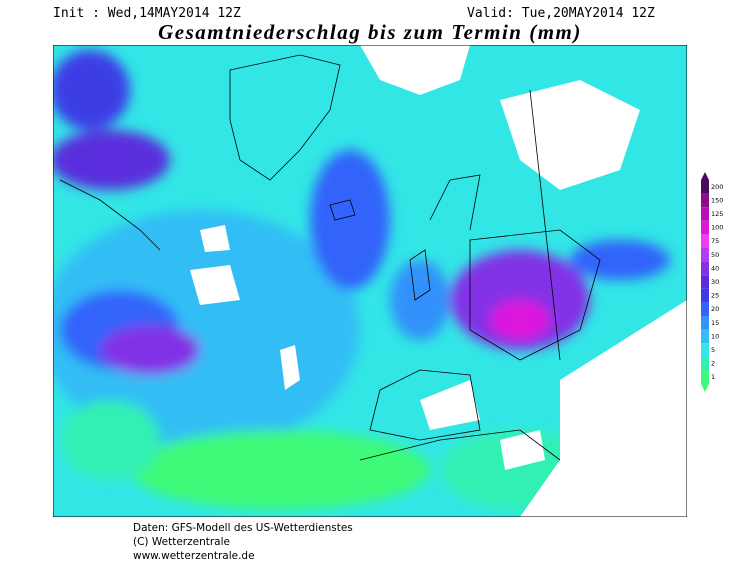 The height and width of the screenshot is (570, 732). Describe the element at coordinates (717, 214) in the screenshot. I see `legend-label: 125` at that location.